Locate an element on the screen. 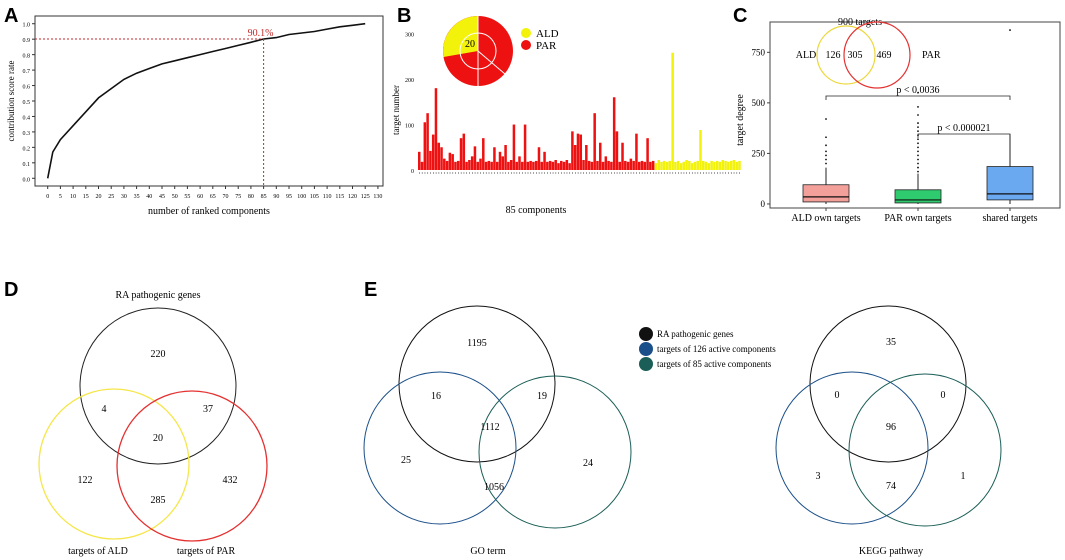  c-y-tick-label: 500 is located at coordinates (759, 103).